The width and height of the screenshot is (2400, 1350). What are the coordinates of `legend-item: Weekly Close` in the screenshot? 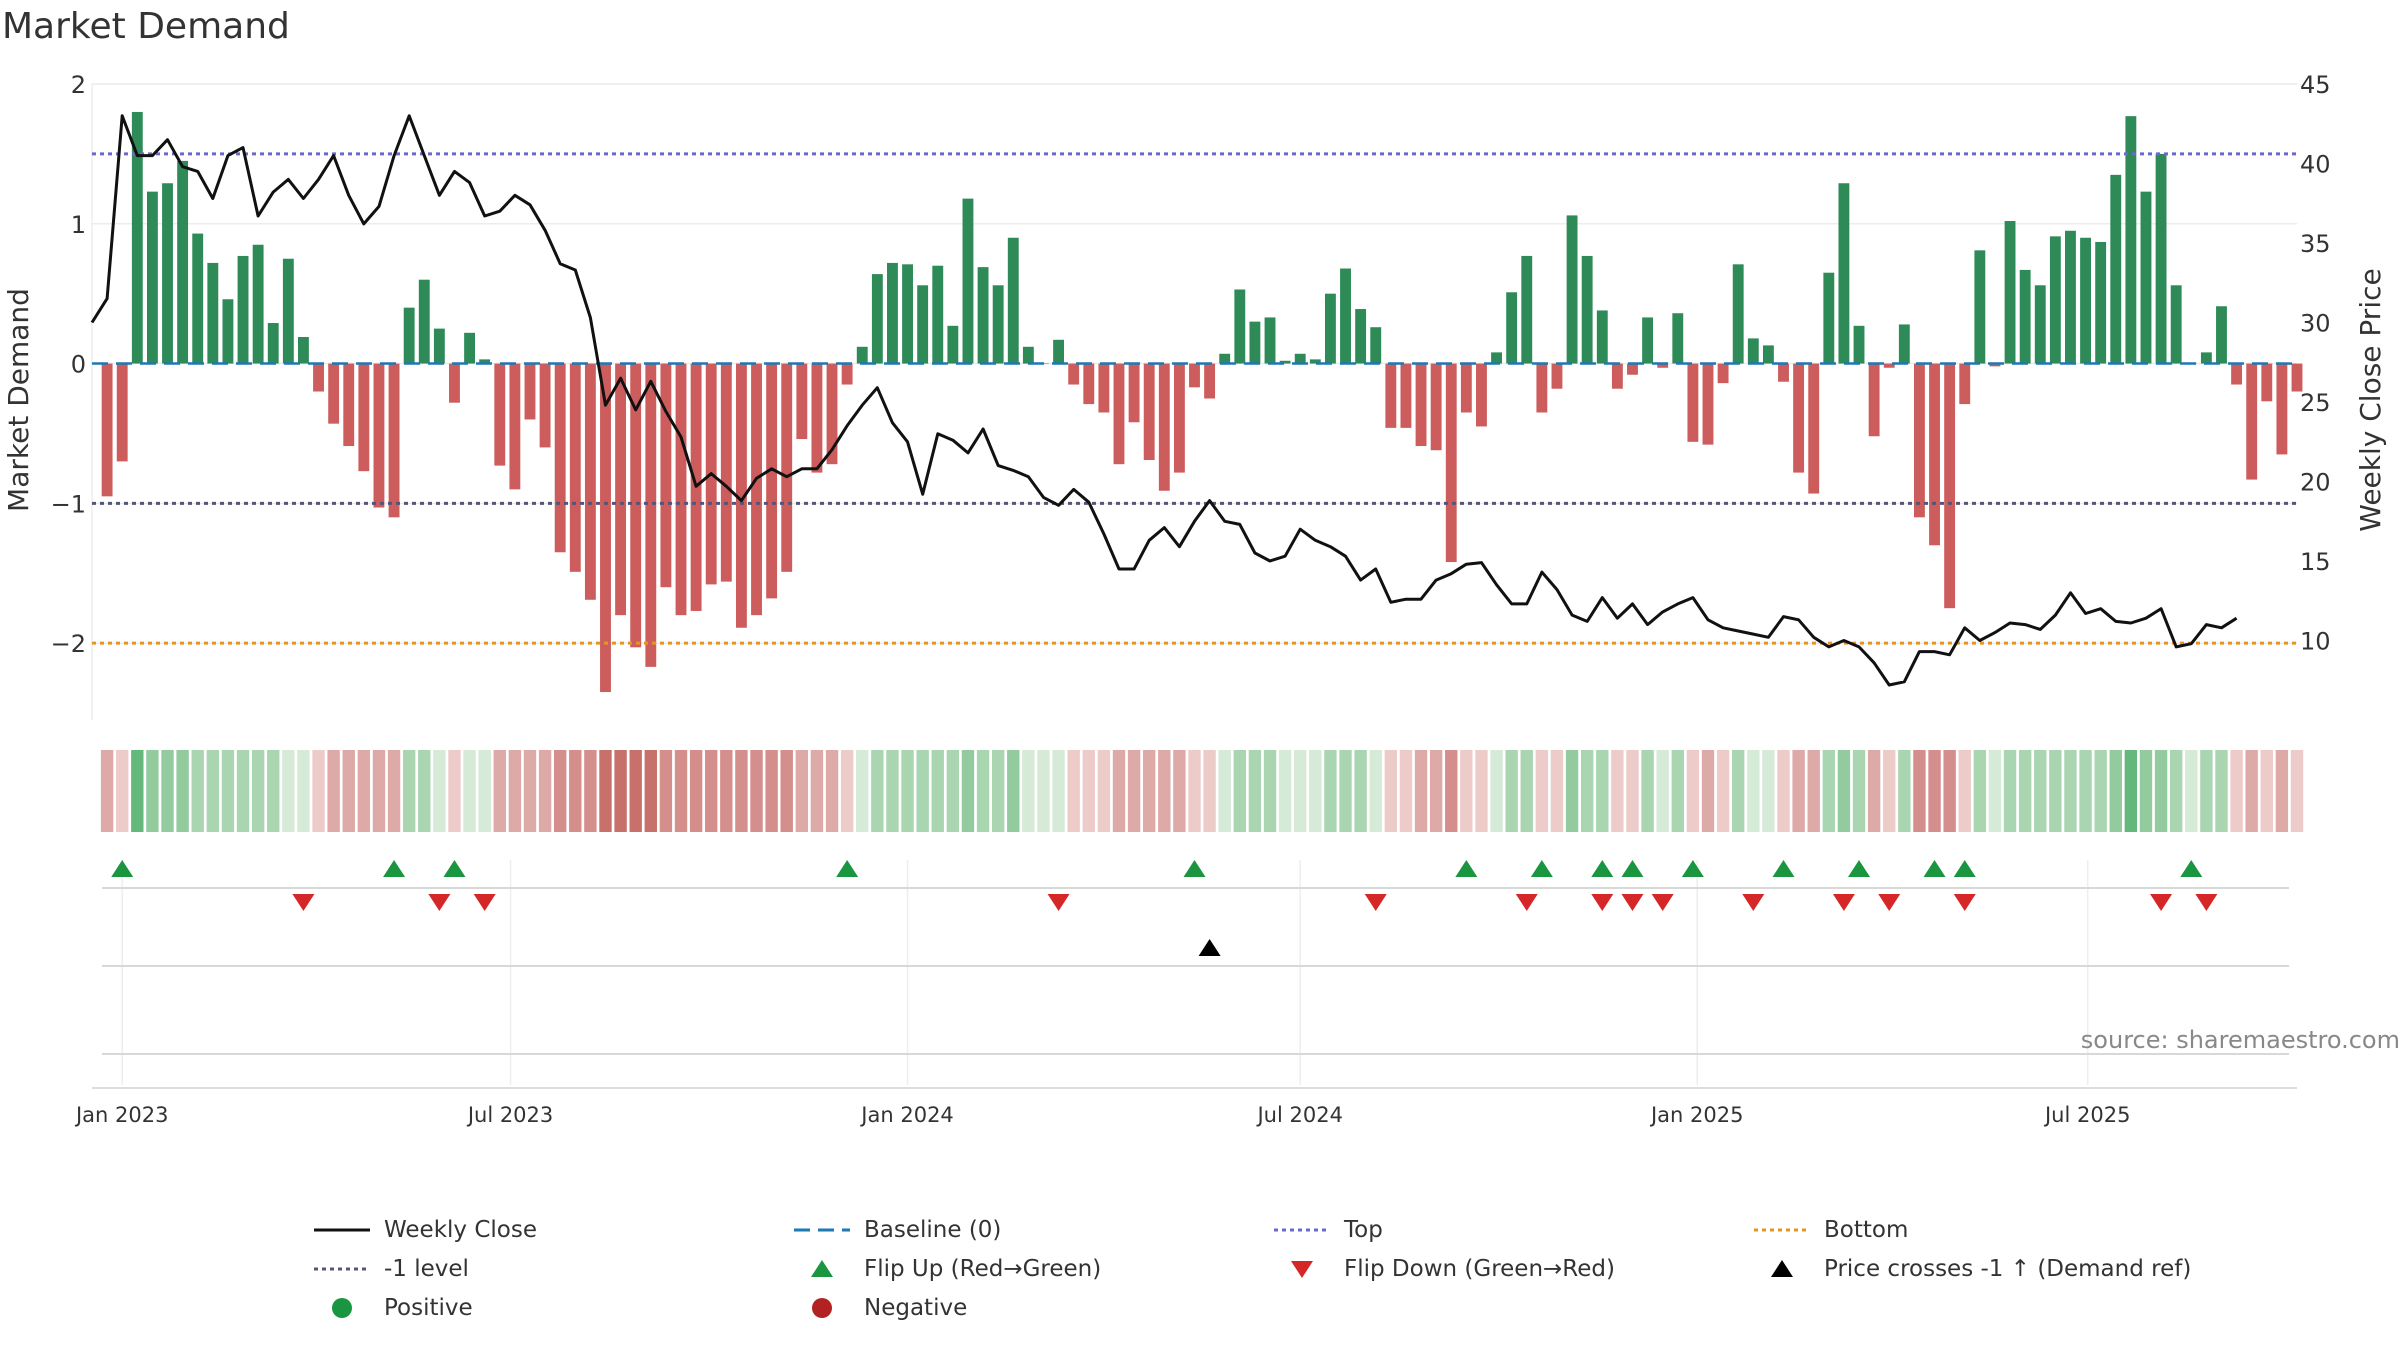 It's located at (424, 1230).